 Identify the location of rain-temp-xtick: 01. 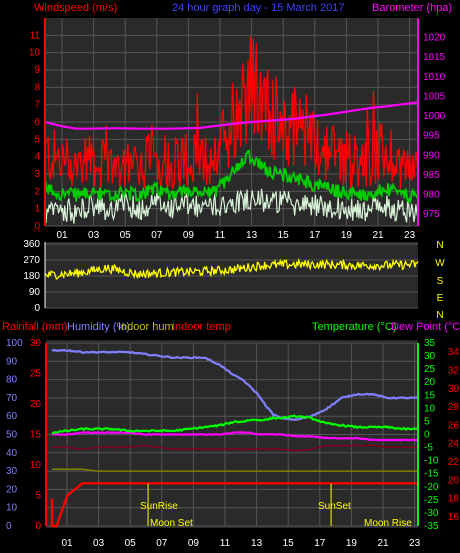
(67, 543).